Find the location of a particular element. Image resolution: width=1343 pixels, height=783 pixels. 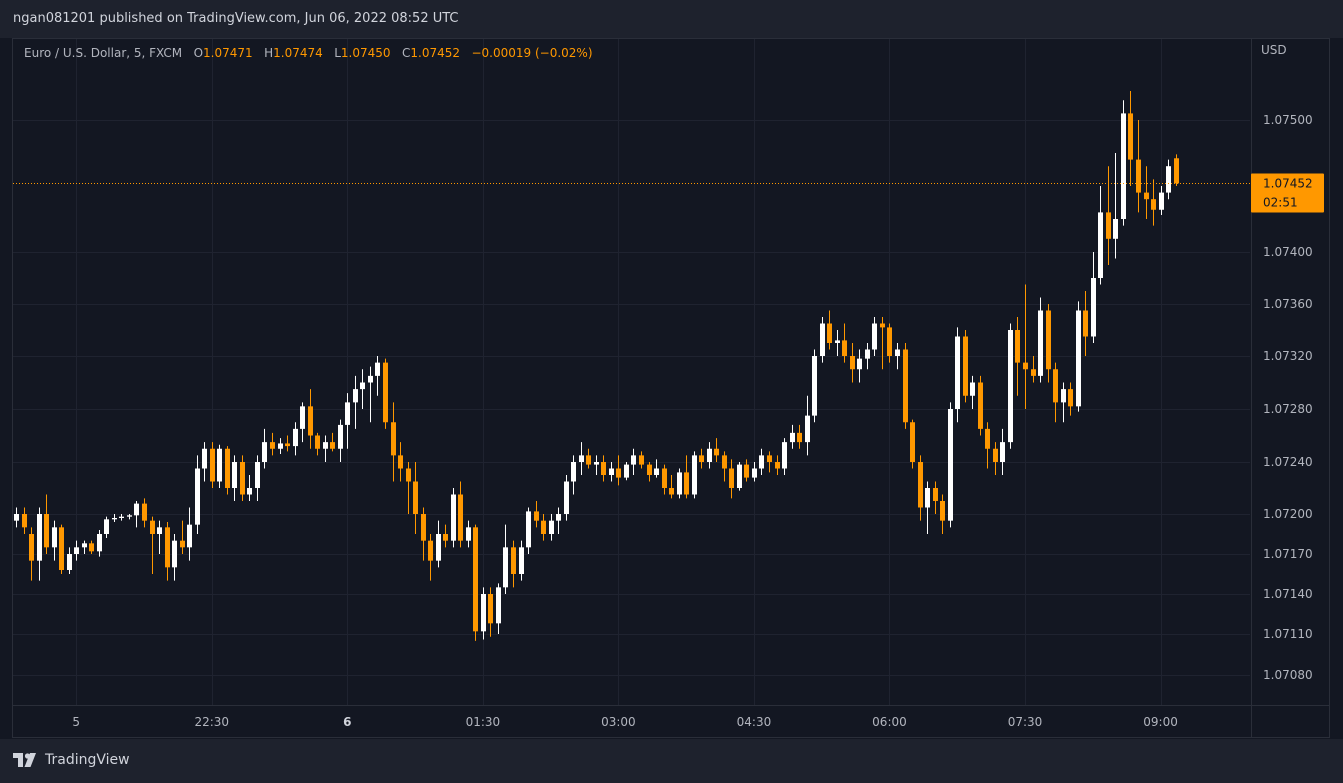

symbol-label: Euro / U.S. Dollar, 5, FXCM is located at coordinates (103, 53).